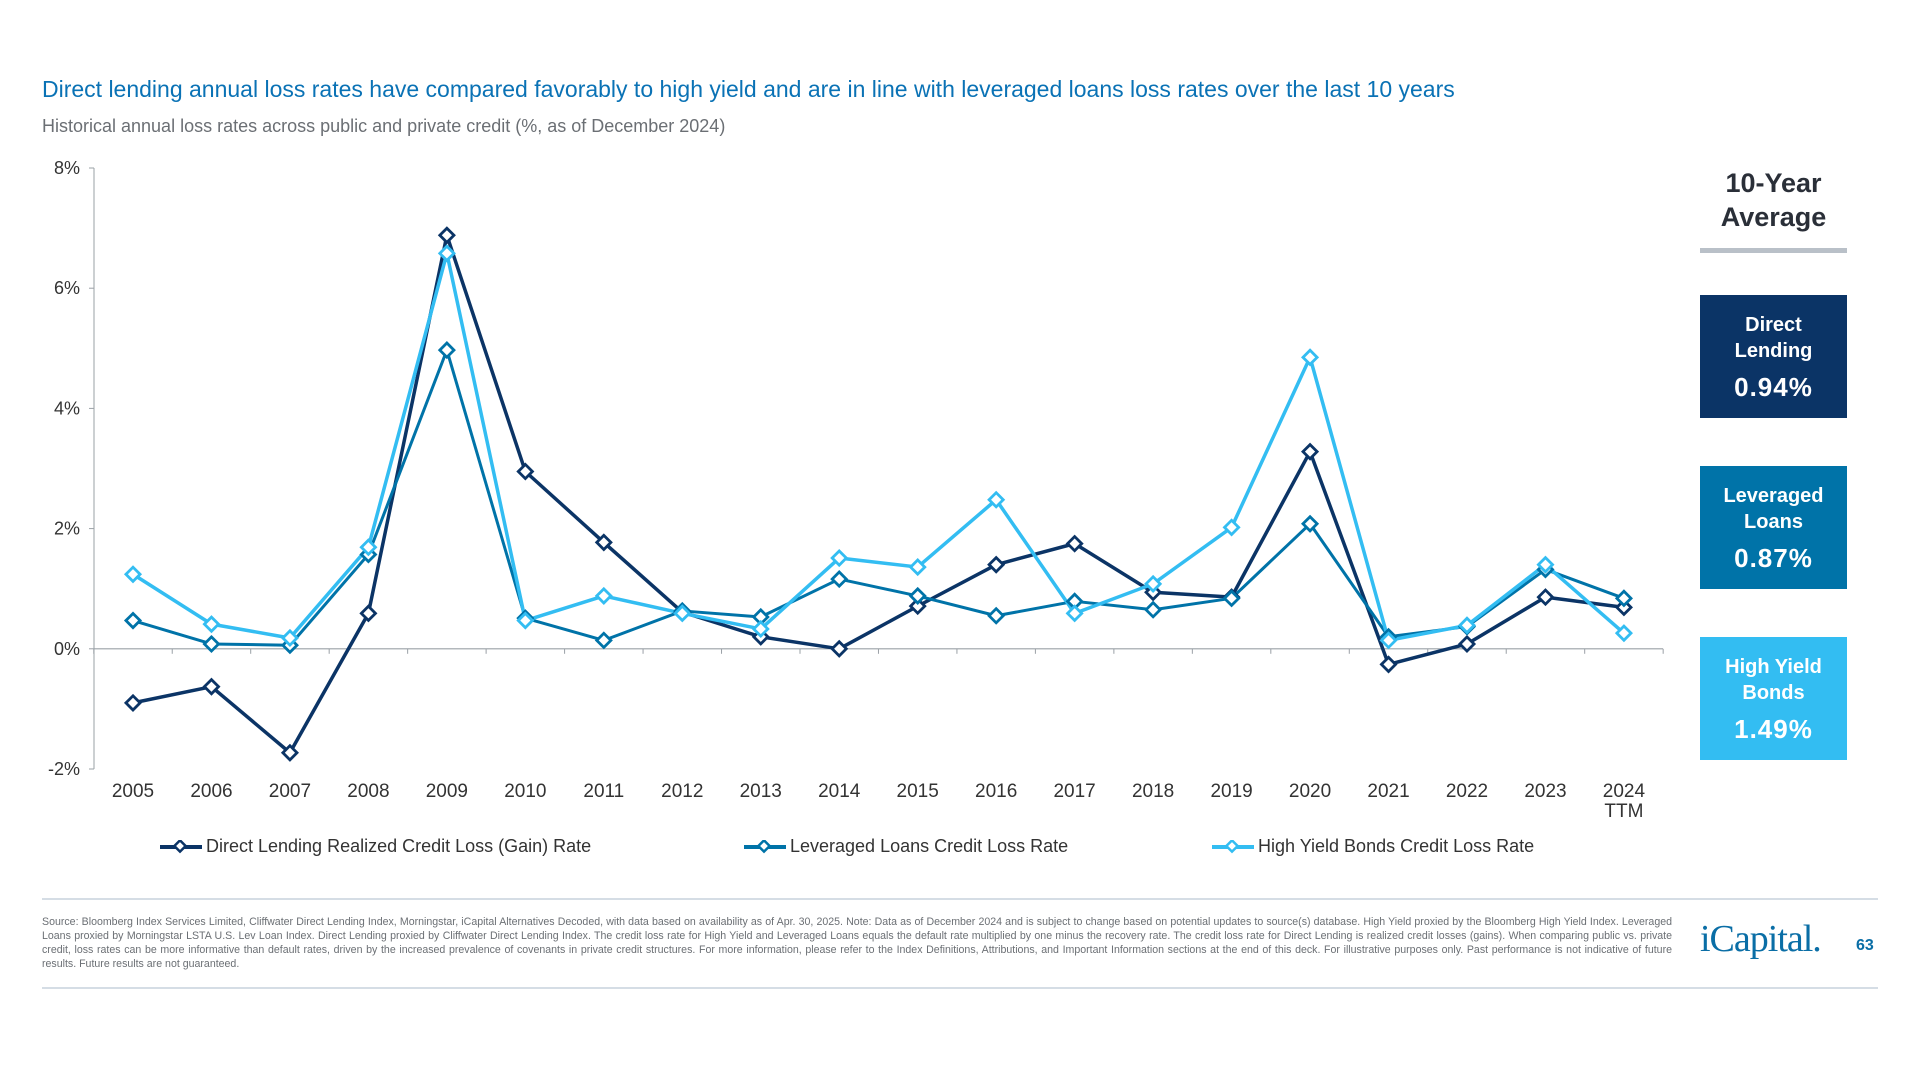 Image resolution: width=1920 pixels, height=1080 pixels. I want to click on x-tick-label: 2019, so click(1231, 791).